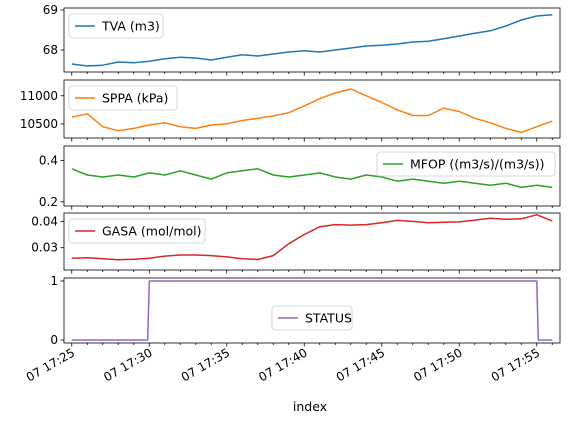  What do you see at coordinates (135, 98) in the screenshot?
I see `legend-label: SPPA (kPa)` at bounding box center [135, 98].